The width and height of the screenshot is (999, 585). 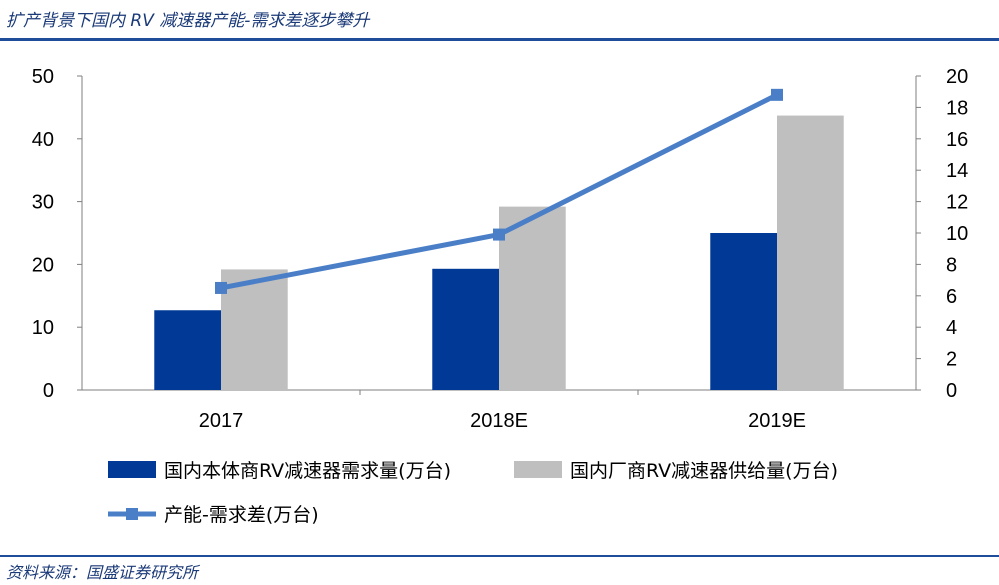 What do you see at coordinates (499, 556) in the screenshot?
I see `bottom-rule` at bounding box center [499, 556].